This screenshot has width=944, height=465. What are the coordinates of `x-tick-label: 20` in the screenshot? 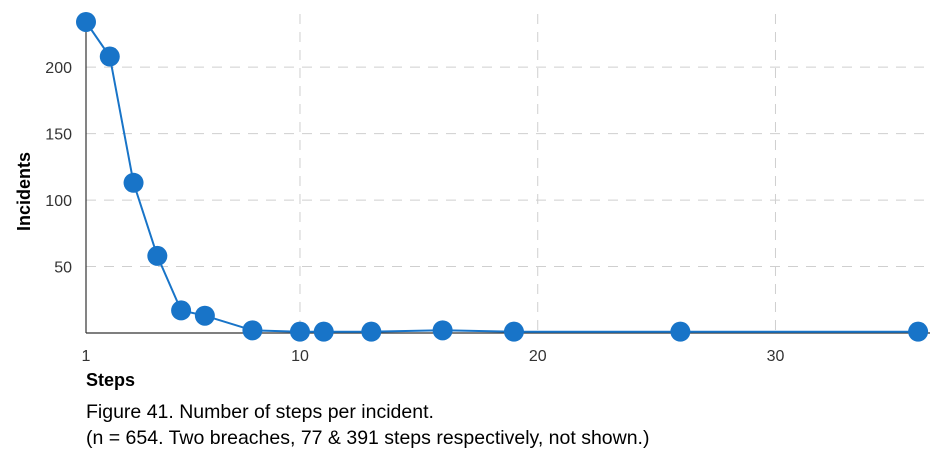 It's located at (538, 356).